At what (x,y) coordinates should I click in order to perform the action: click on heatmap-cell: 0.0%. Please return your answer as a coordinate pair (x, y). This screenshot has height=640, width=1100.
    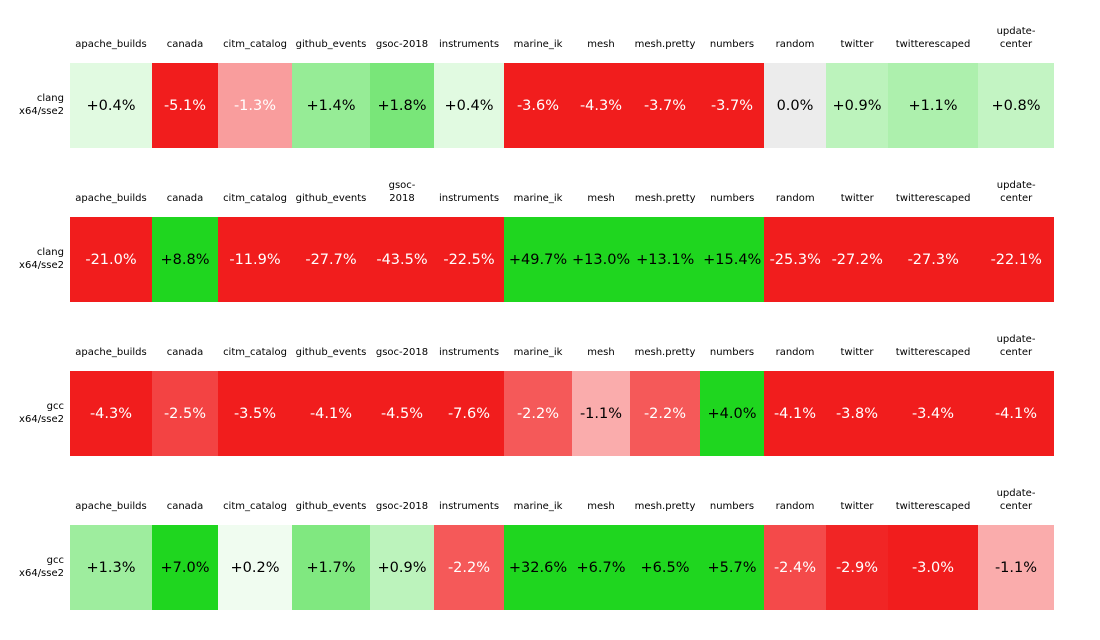
    Looking at the image, I should click on (795, 105).